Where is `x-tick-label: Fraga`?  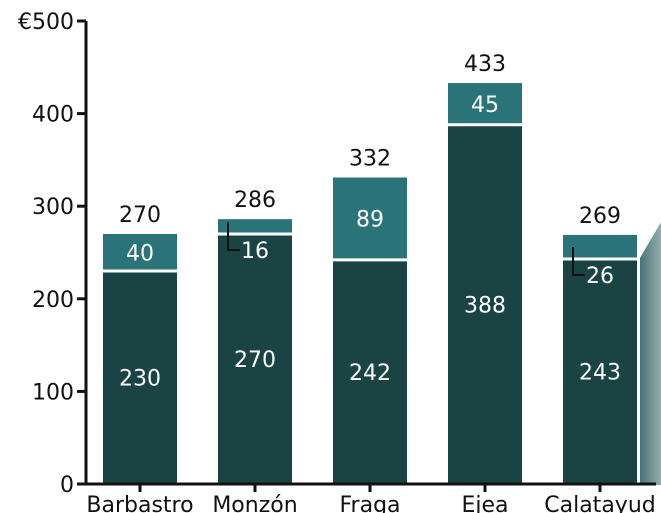 x-tick-label: Fraga is located at coordinates (369, 503).